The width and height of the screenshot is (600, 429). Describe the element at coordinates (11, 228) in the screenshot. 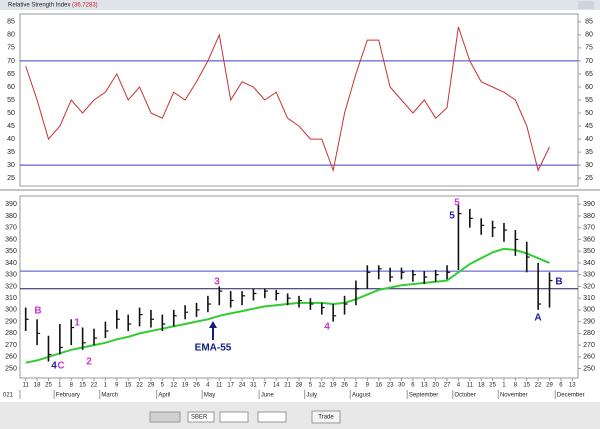

I see `y-tick-label: 370` at that location.